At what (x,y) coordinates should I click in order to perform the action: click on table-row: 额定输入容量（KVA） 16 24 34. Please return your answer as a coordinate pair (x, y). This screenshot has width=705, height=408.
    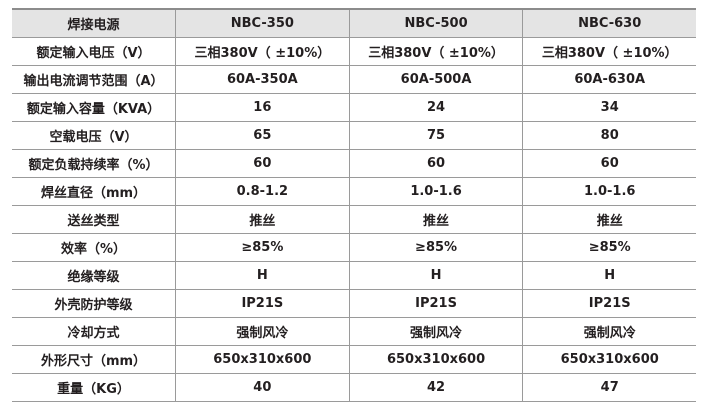
    Looking at the image, I should click on (354, 107).